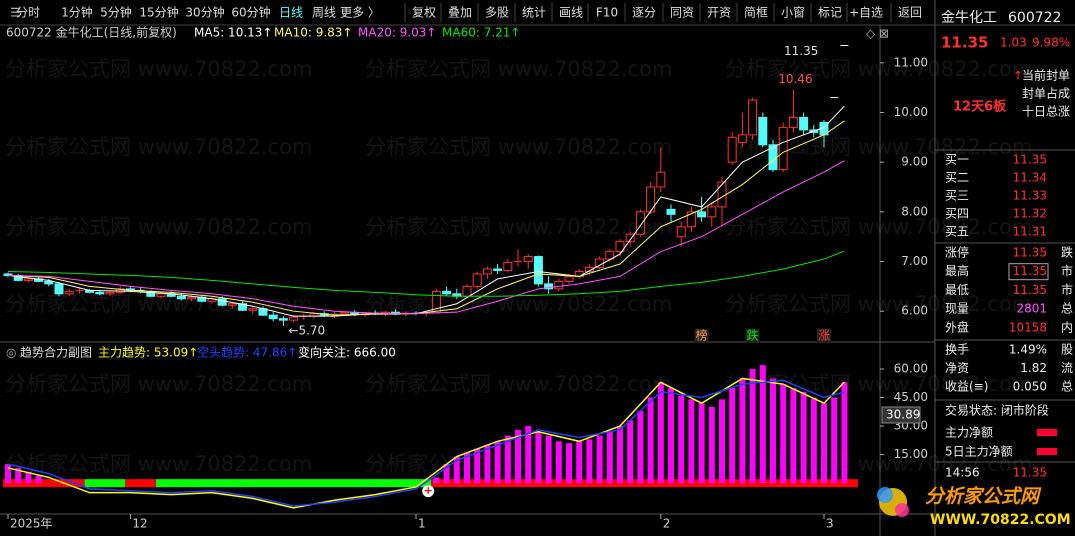 This screenshot has height=536, width=1075. What do you see at coordinates (801, 51) in the screenshot?
I see `annotation: 11.35` at bounding box center [801, 51].